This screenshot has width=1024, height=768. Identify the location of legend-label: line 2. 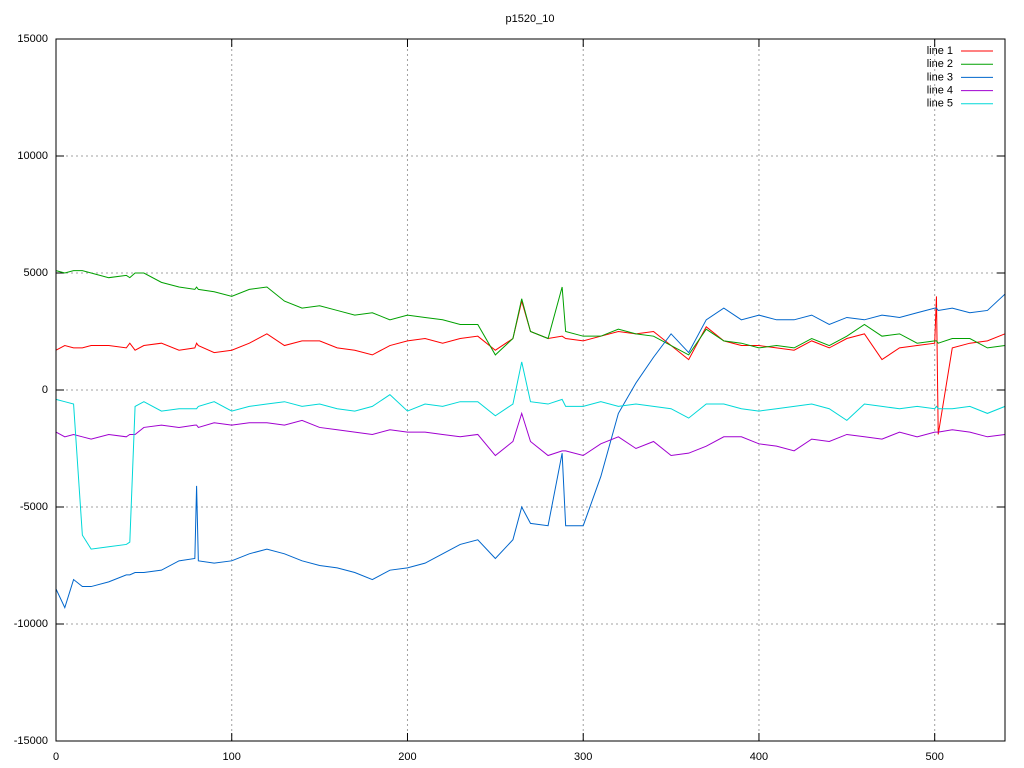
(940, 64).